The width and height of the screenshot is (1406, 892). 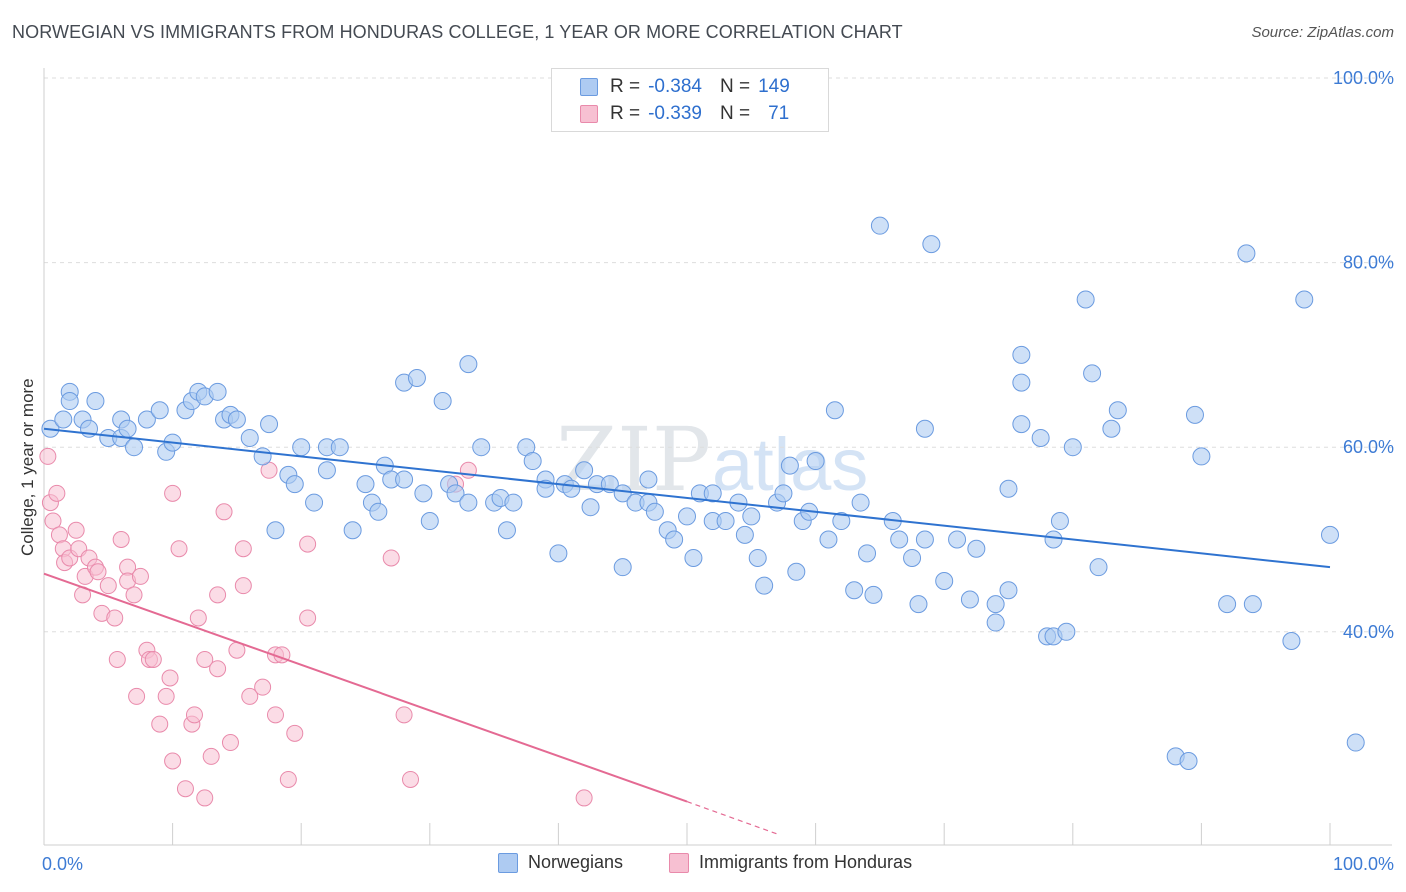 What do you see at coordinates (732, 818) in the screenshot?
I see `honduras-trendline-extension` at bounding box center [732, 818].